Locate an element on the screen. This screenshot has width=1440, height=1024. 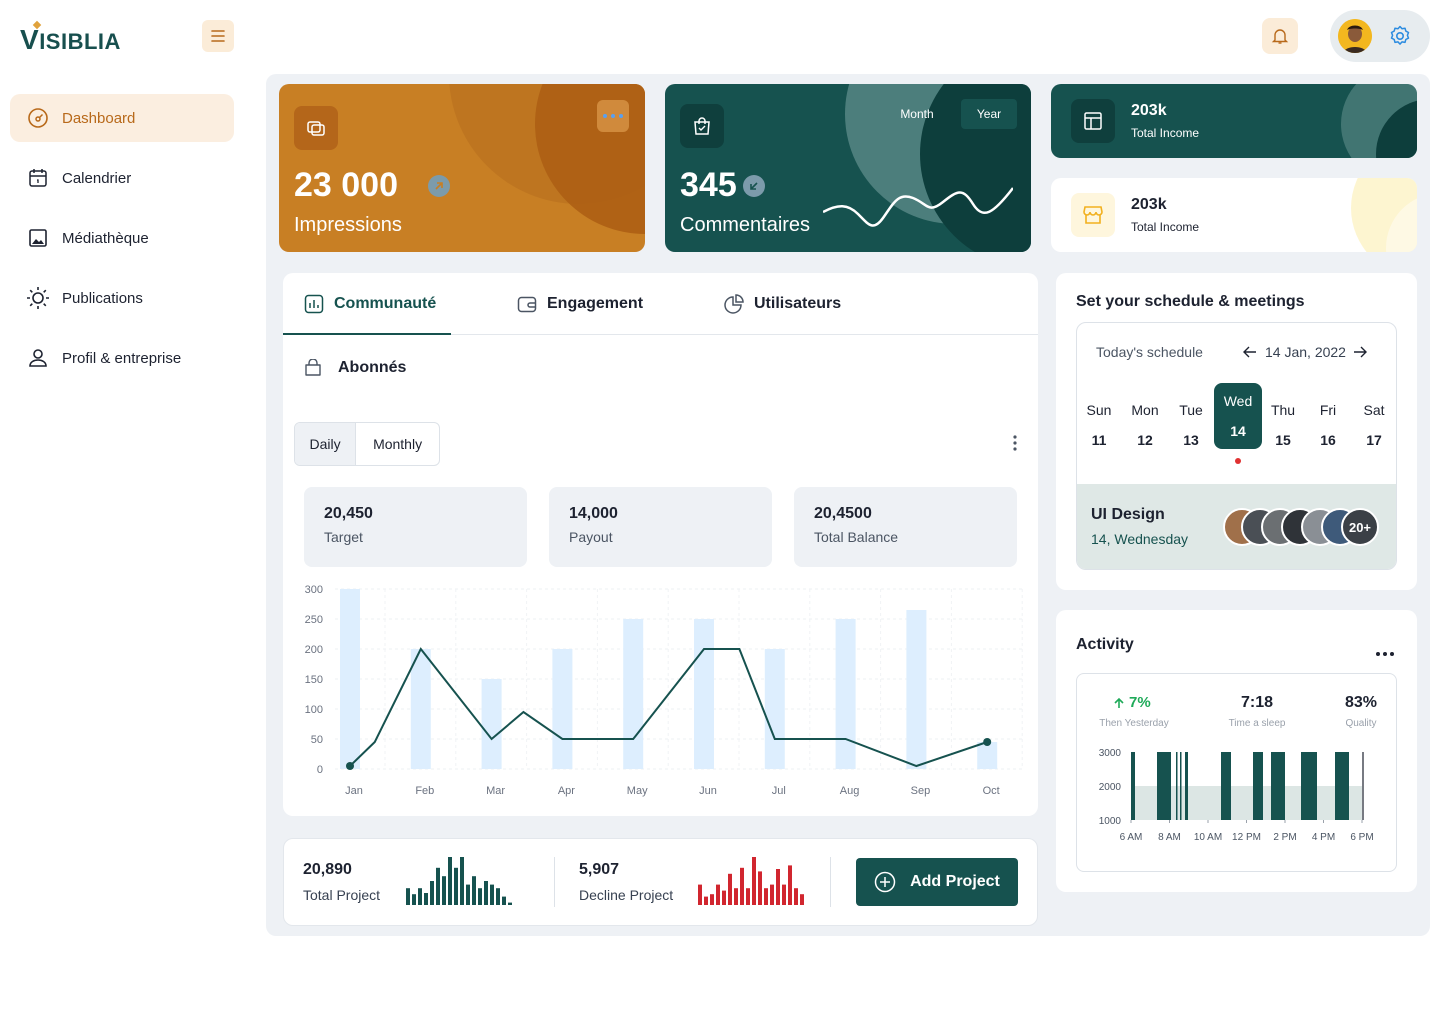
more-options-button is located at coordinates (1015, 445).